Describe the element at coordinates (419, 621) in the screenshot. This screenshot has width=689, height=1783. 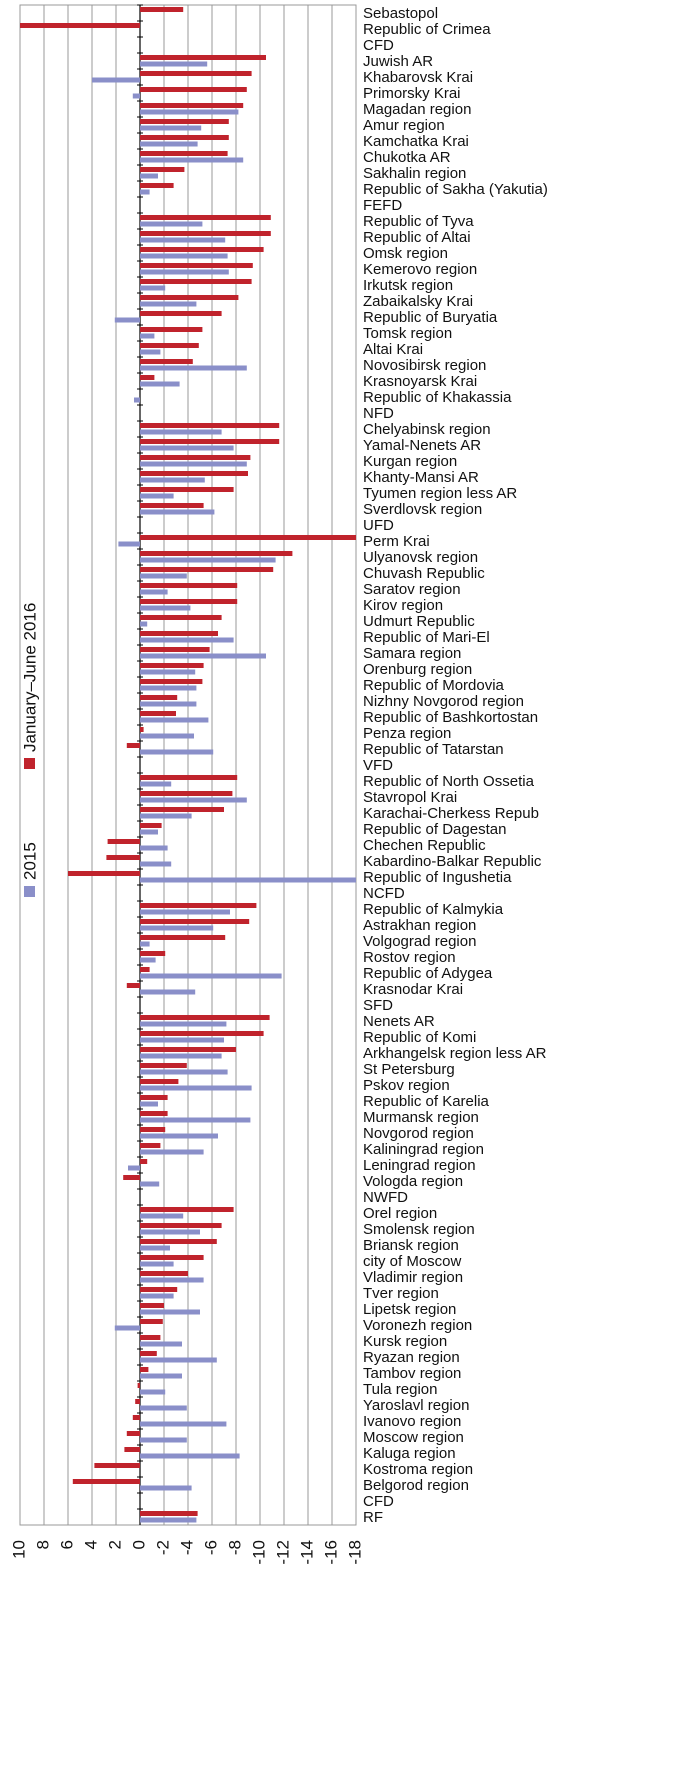
I see `category-label: Udmurt Republic` at that location.